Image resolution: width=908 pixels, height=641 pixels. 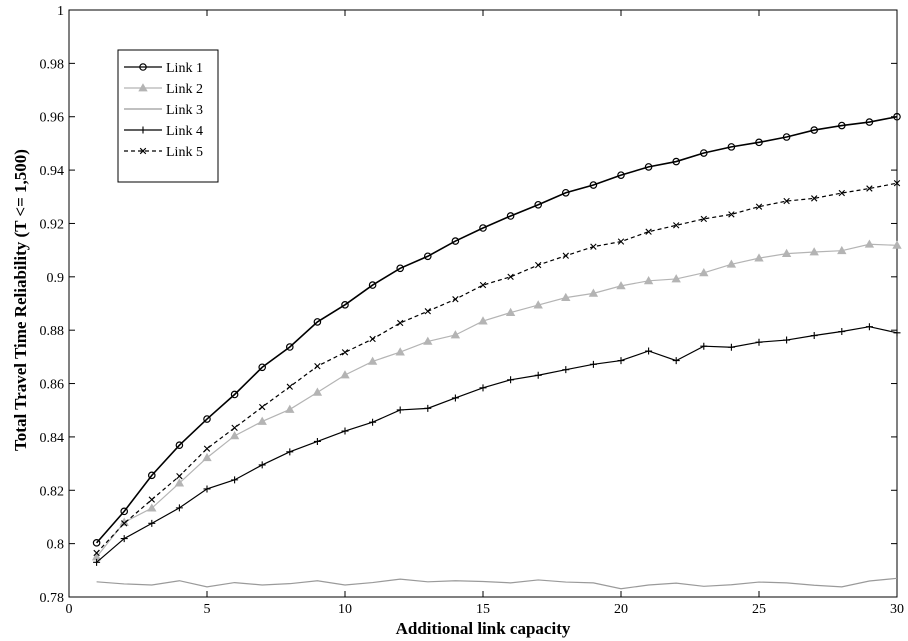 What do you see at coordinates (184, 68) in the screenshot?
I see `legend-label-link-1: Link 1` at bounding box center [184, 68].